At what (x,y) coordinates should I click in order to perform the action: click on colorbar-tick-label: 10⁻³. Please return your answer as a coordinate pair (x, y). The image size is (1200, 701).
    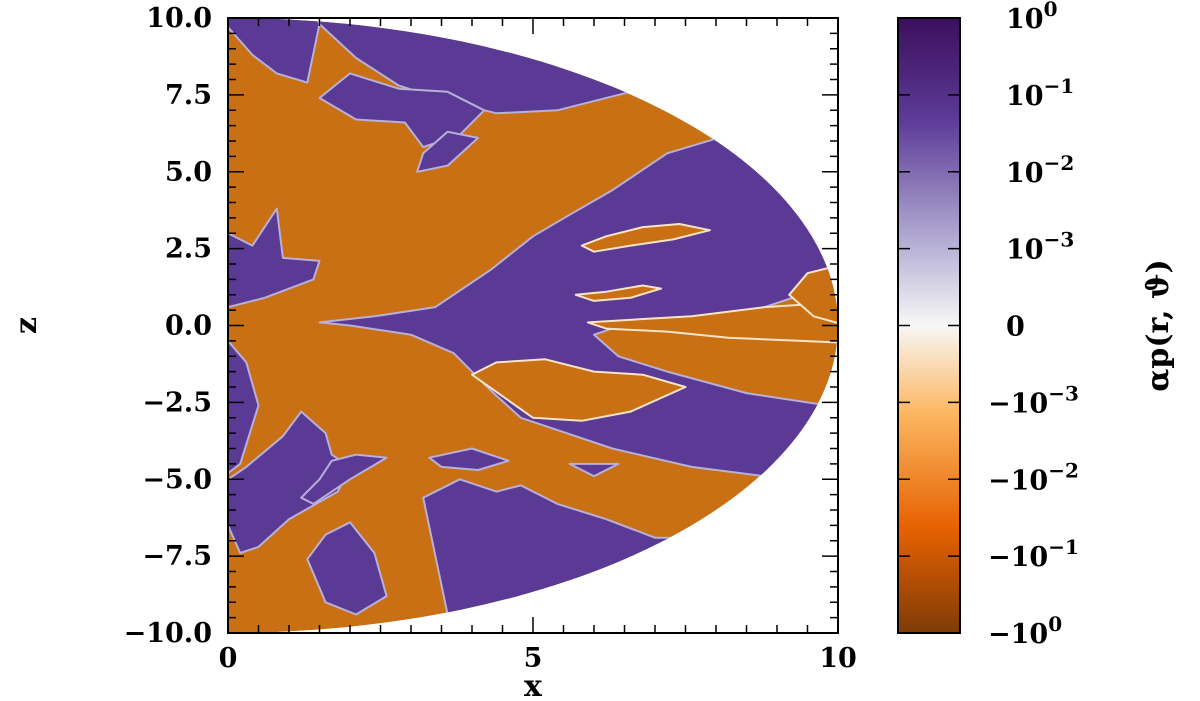
    Looking at the image, I should click on (1040, 247).